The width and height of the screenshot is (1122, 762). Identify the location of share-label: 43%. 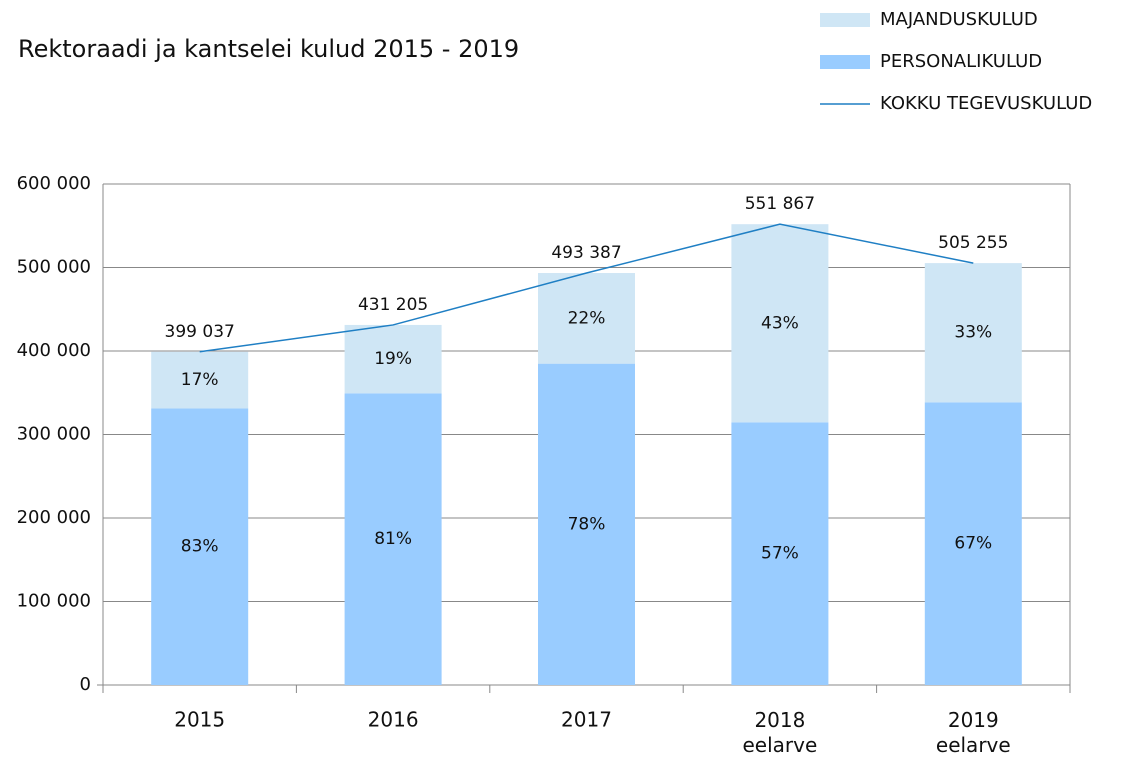
(780, 323).